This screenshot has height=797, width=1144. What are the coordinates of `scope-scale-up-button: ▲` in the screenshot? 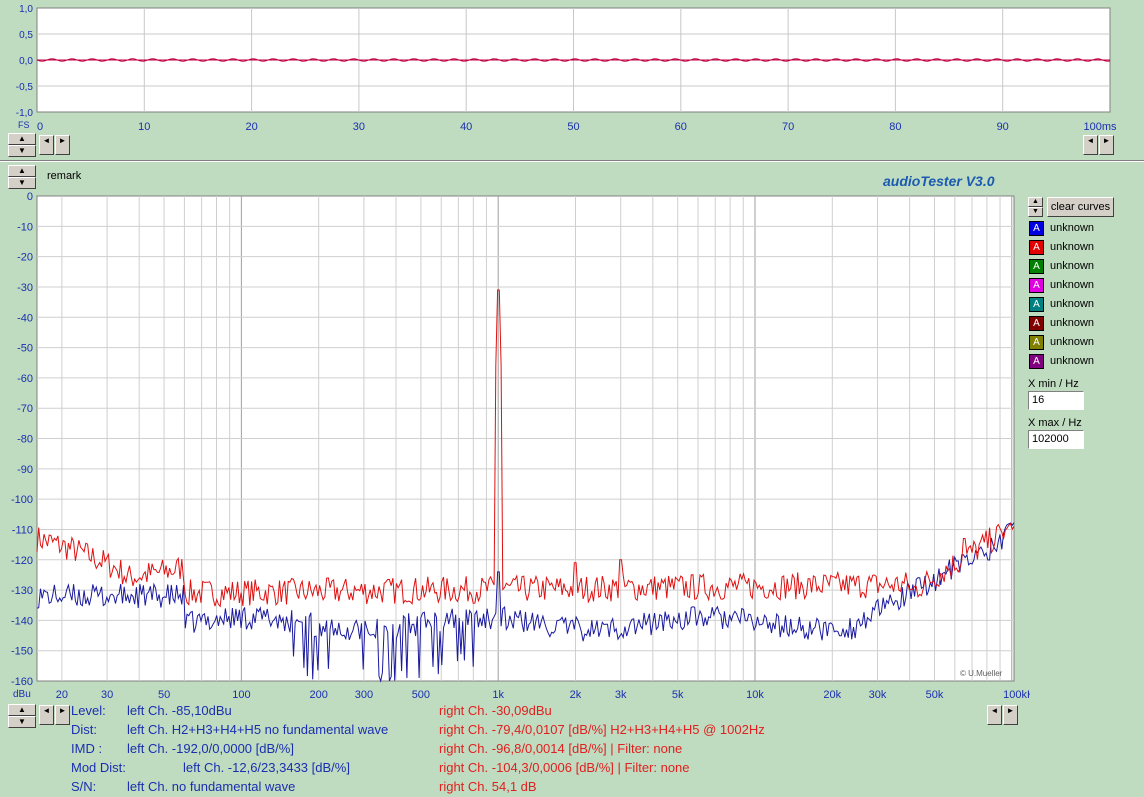 It's located at (22, 139).